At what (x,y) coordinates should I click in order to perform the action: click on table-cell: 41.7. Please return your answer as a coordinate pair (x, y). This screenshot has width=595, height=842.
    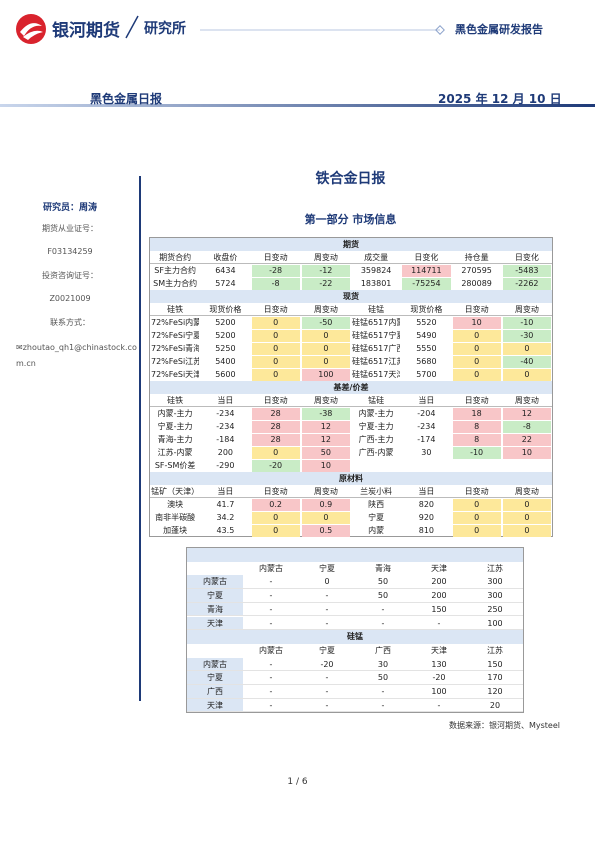
    Looking at the image, I should click on (225, 504).